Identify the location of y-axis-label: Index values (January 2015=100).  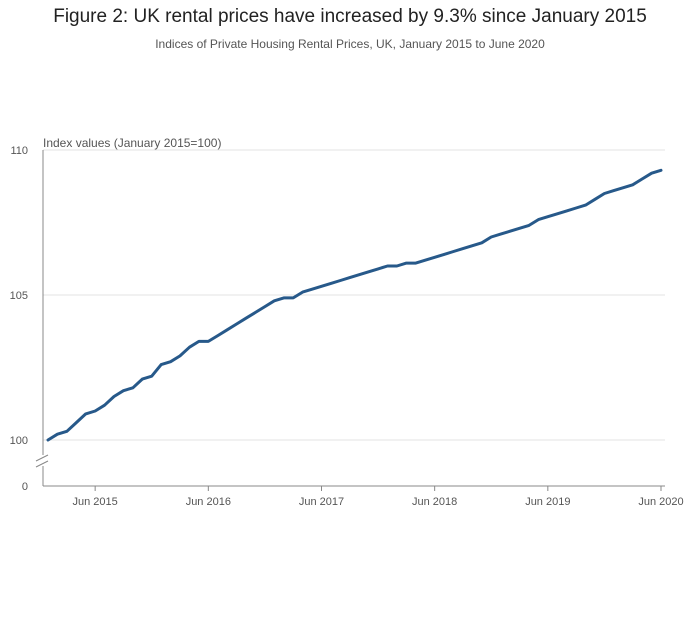
(132, 143).